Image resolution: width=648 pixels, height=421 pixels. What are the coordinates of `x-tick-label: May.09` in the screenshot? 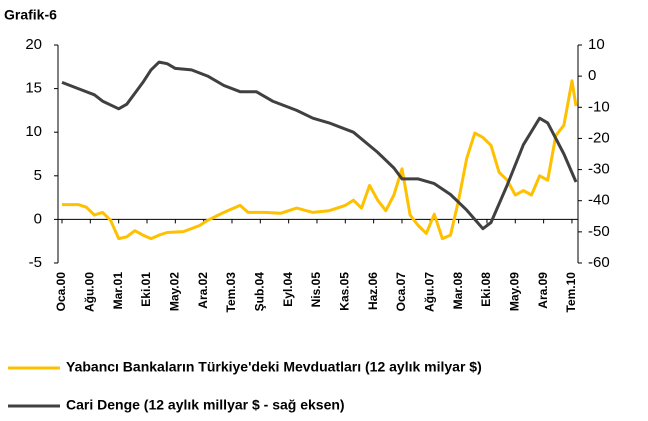 It's located at (514, 291).